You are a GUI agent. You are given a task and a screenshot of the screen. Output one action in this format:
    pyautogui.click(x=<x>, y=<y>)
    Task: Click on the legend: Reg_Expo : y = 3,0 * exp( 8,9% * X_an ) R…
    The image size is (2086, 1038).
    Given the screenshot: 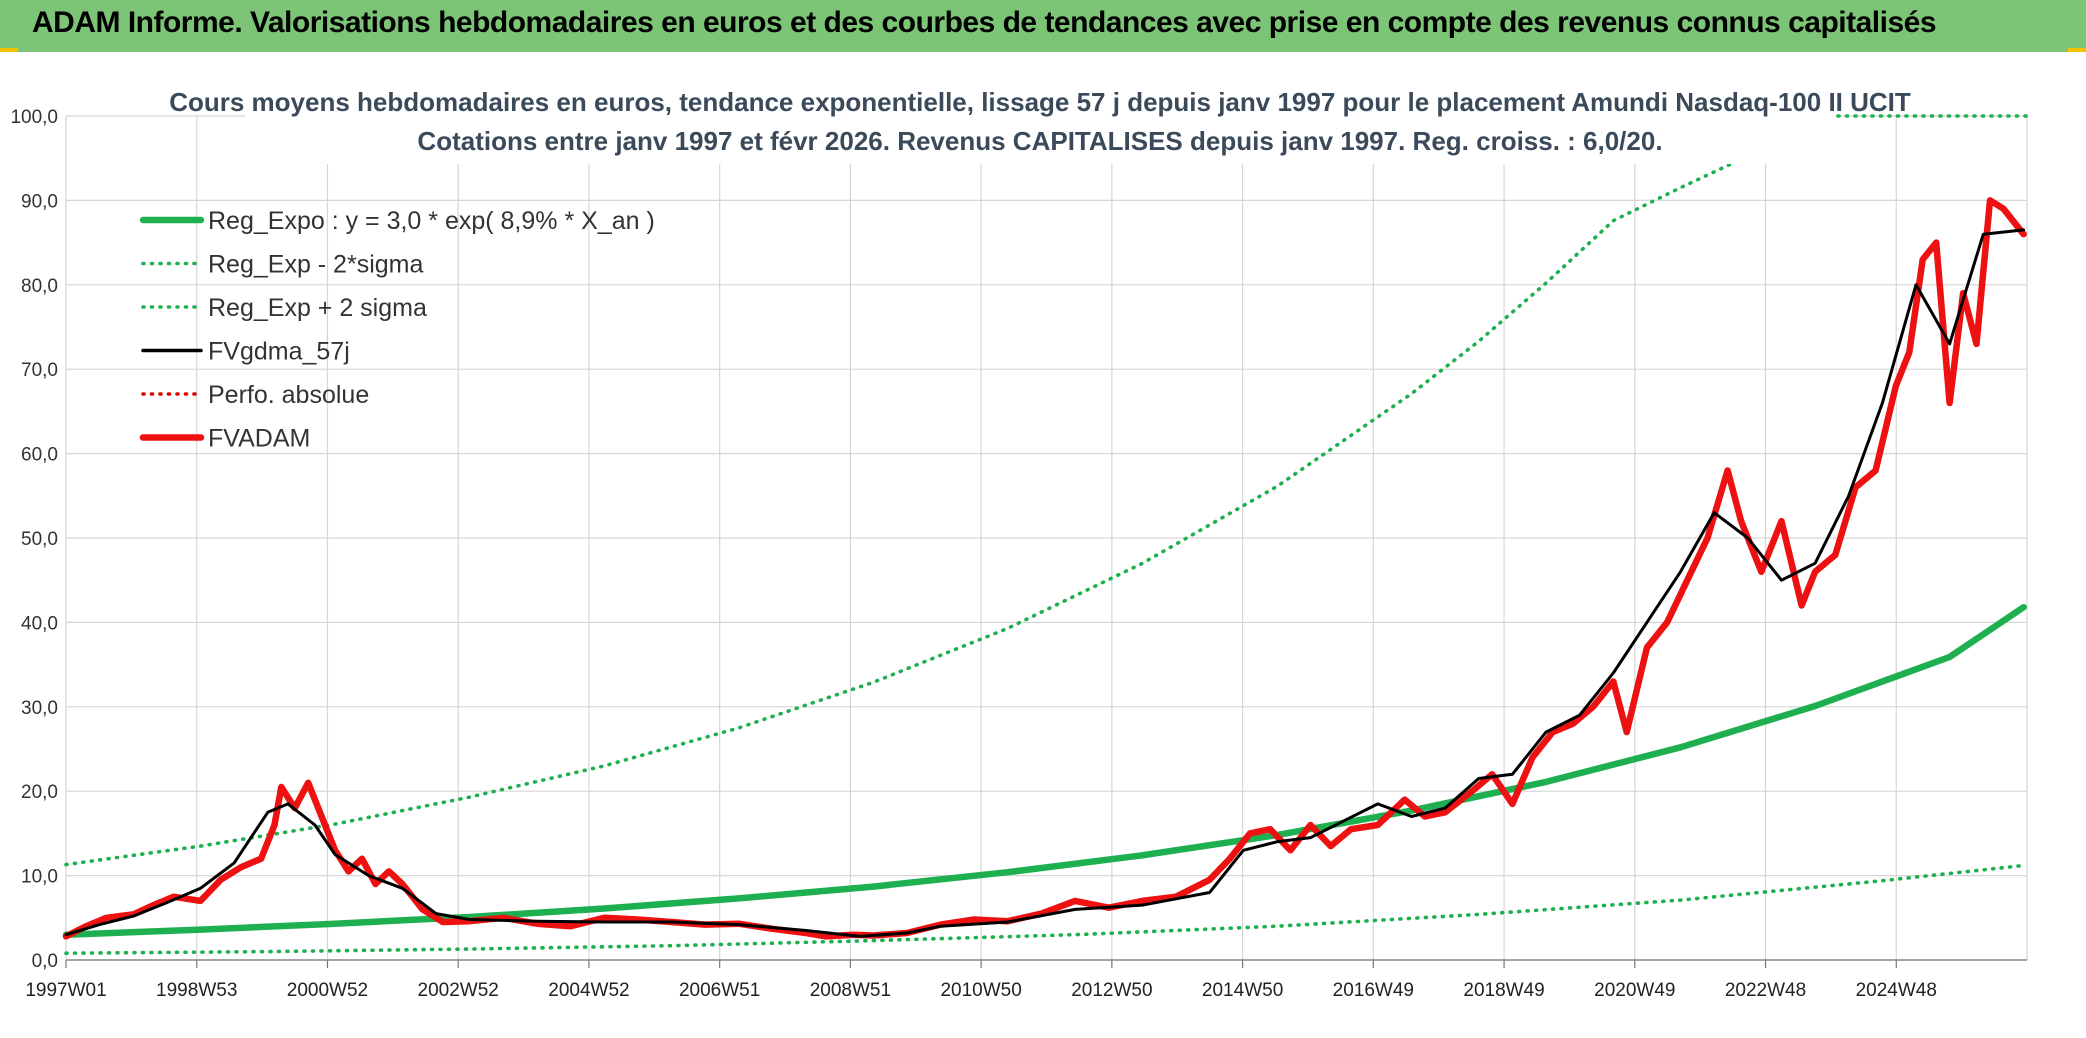 What is the action you would take?
    pyautogui.click(x=397, y=330)
    